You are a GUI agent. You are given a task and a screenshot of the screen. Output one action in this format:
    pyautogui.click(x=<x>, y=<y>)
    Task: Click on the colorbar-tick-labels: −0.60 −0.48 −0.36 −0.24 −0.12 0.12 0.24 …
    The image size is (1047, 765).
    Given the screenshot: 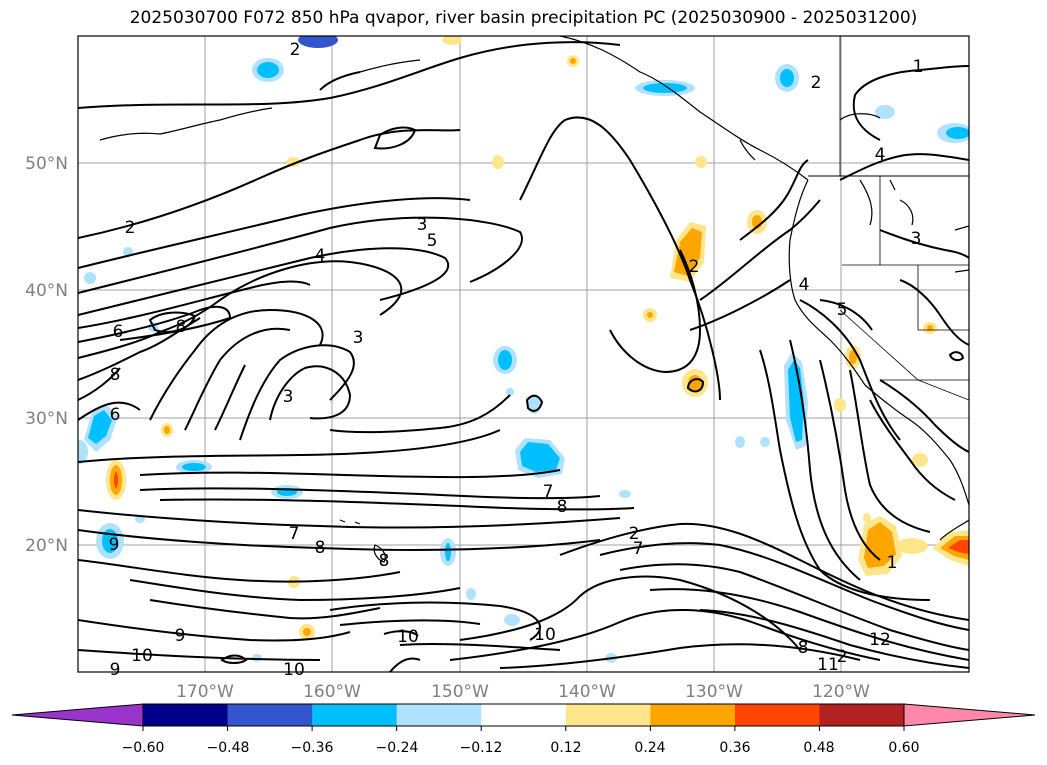 What is the action you would take?
    pyautogui.click(x=521, y=748)
    